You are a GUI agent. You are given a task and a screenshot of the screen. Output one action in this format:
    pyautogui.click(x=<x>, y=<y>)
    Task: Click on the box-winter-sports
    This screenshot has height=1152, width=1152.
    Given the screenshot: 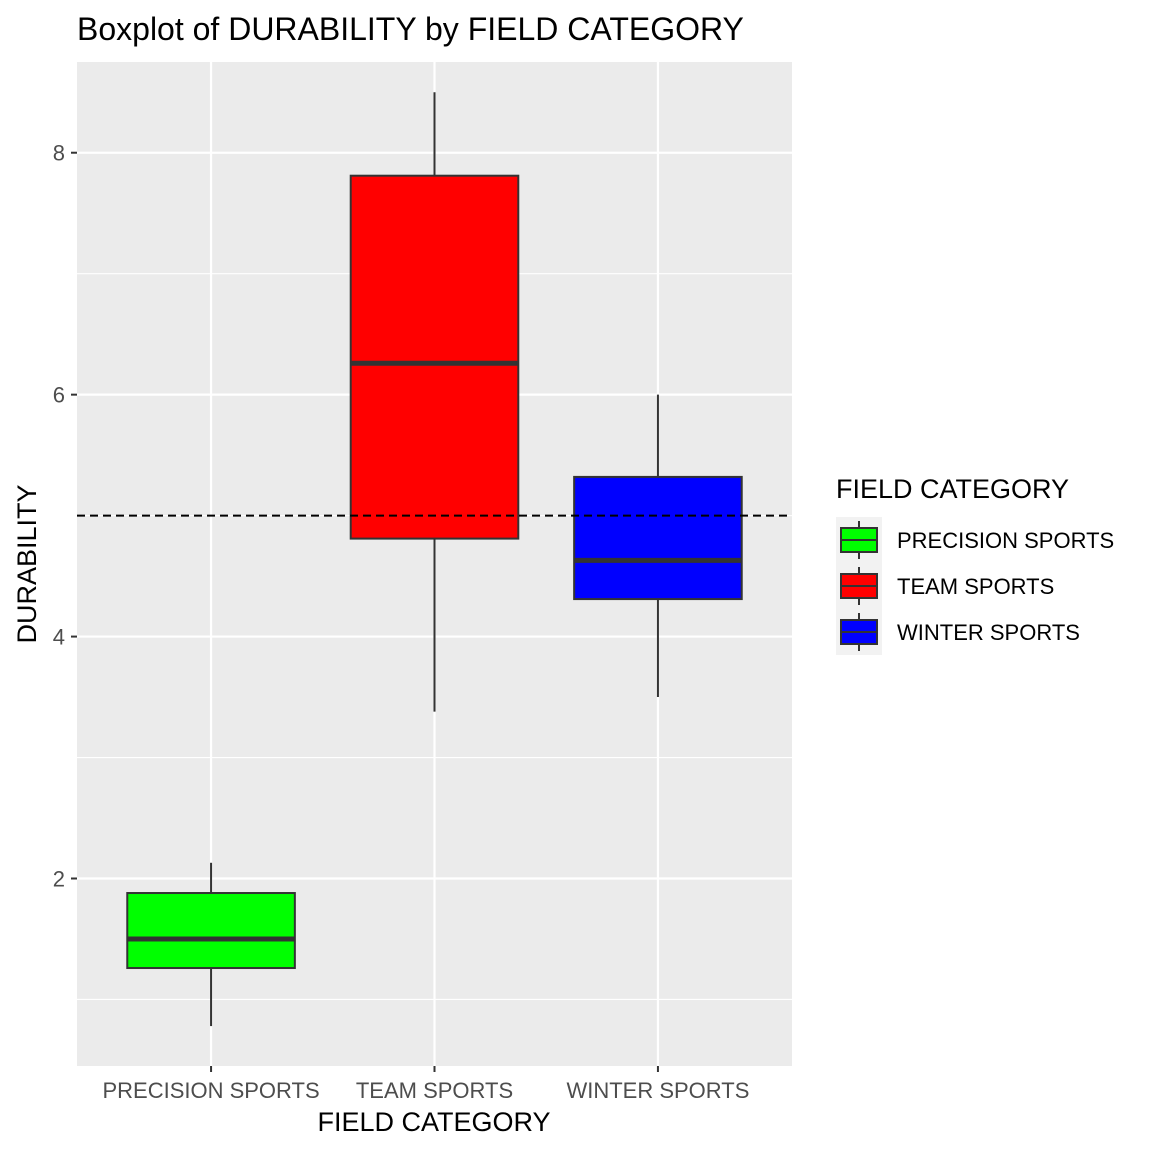 What is the action you would take?
    pyautogui.click(x=658, y=546)
    